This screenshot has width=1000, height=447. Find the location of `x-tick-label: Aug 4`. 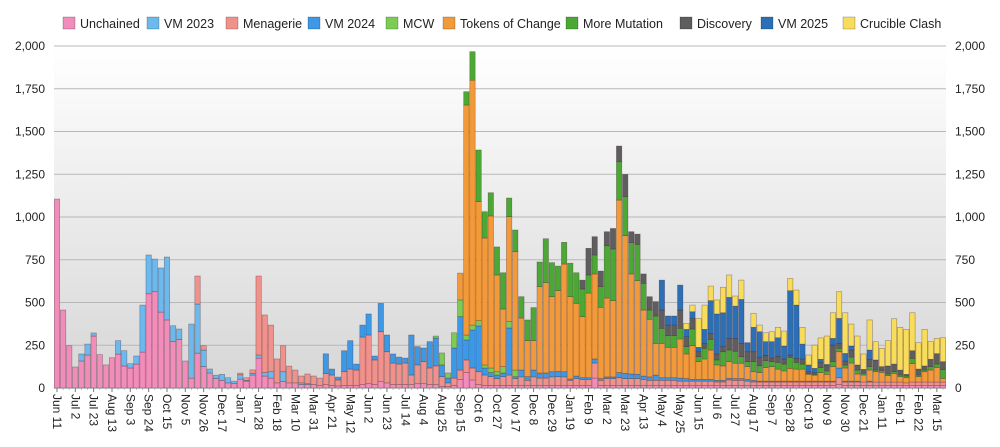

x-tick-label: Aug 4 is located at coordinates (424, 410).